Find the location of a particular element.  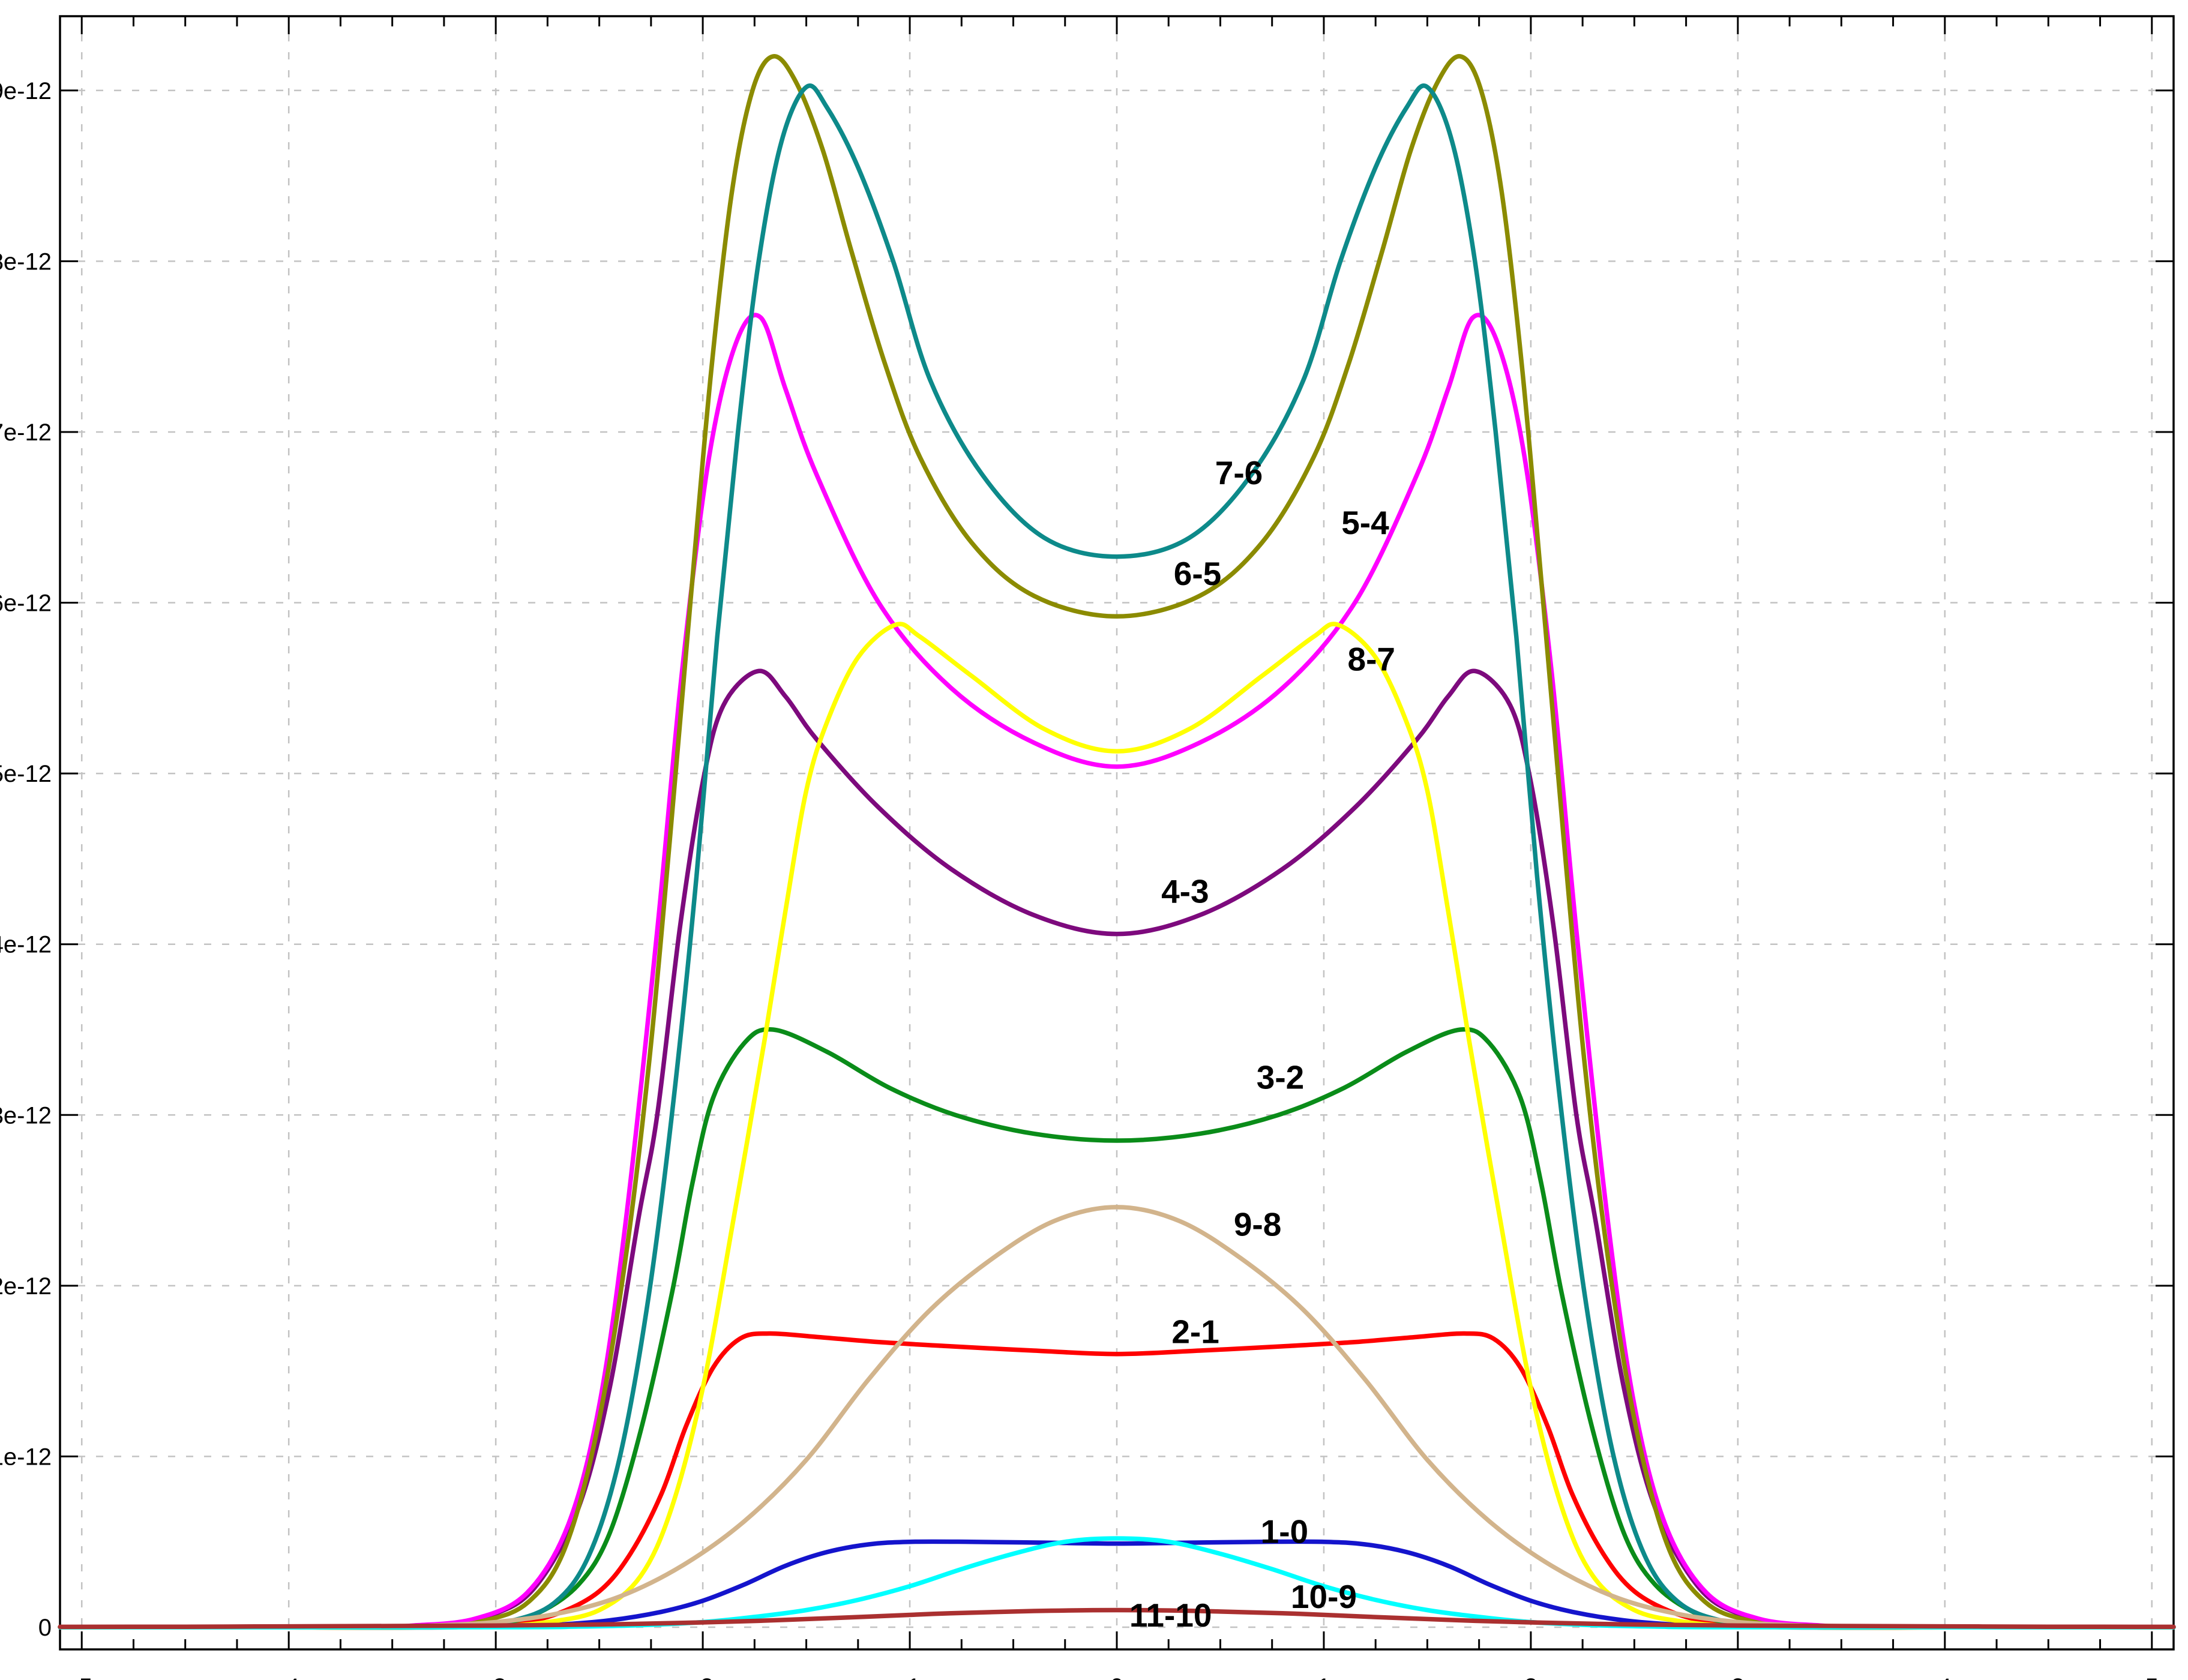

y-tick-label-1e-12: 1e-12 is located at coordinates (26, 1457).